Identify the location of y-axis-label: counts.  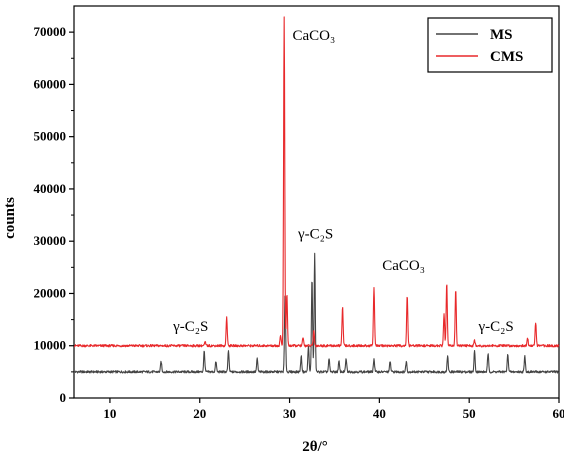
(10, 218).